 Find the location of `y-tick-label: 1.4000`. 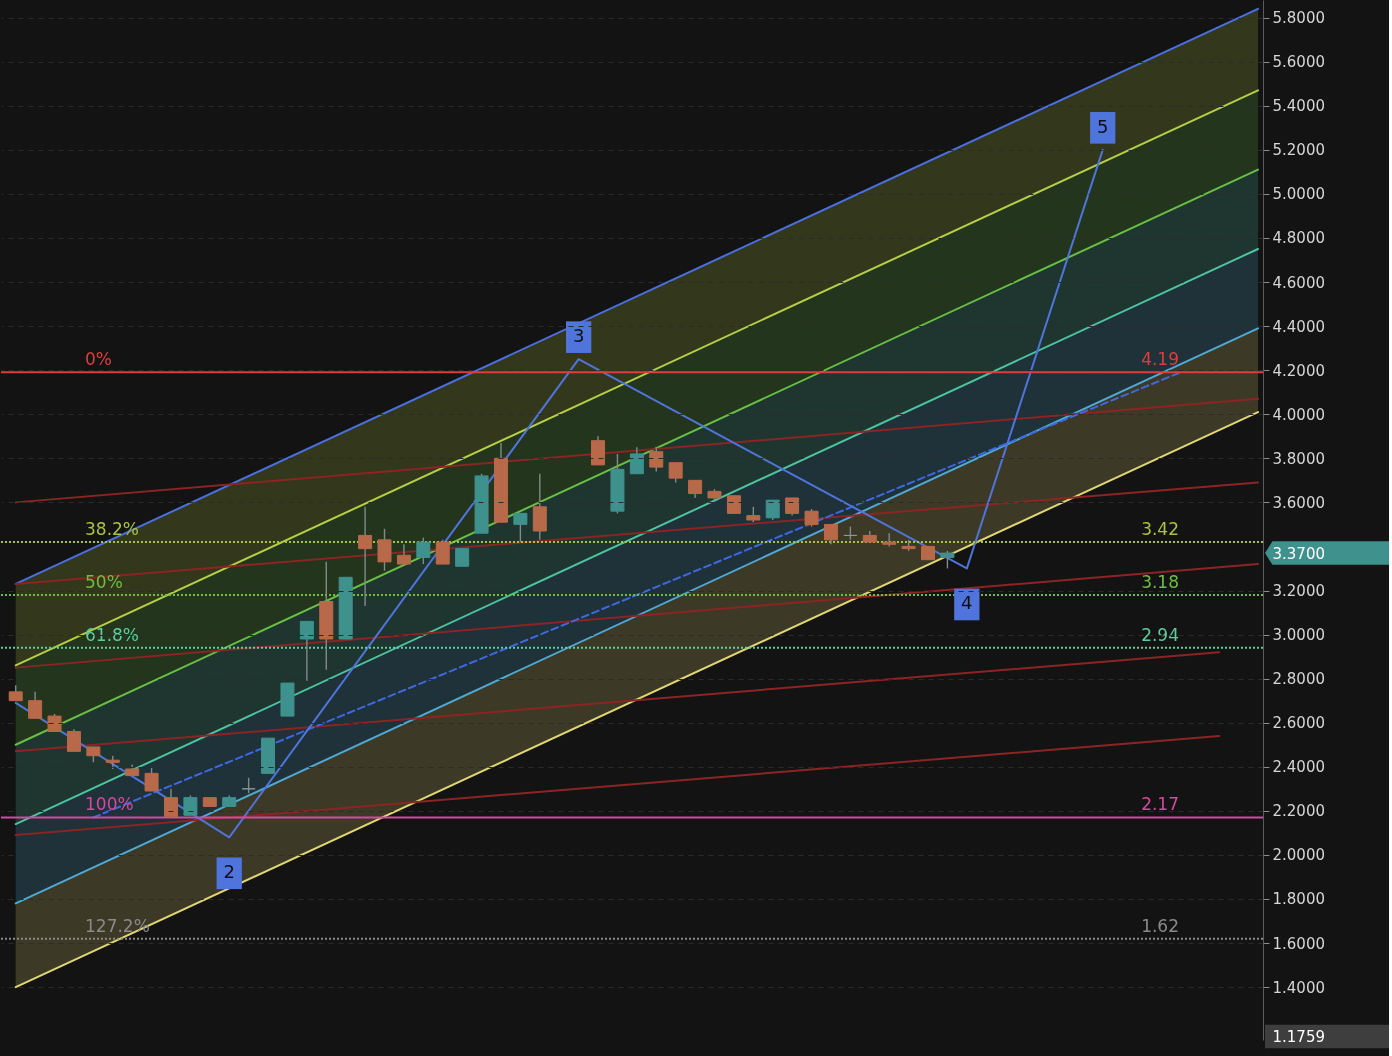

y-tick-label: 1.4000 is located at coordinates (1298, 987).